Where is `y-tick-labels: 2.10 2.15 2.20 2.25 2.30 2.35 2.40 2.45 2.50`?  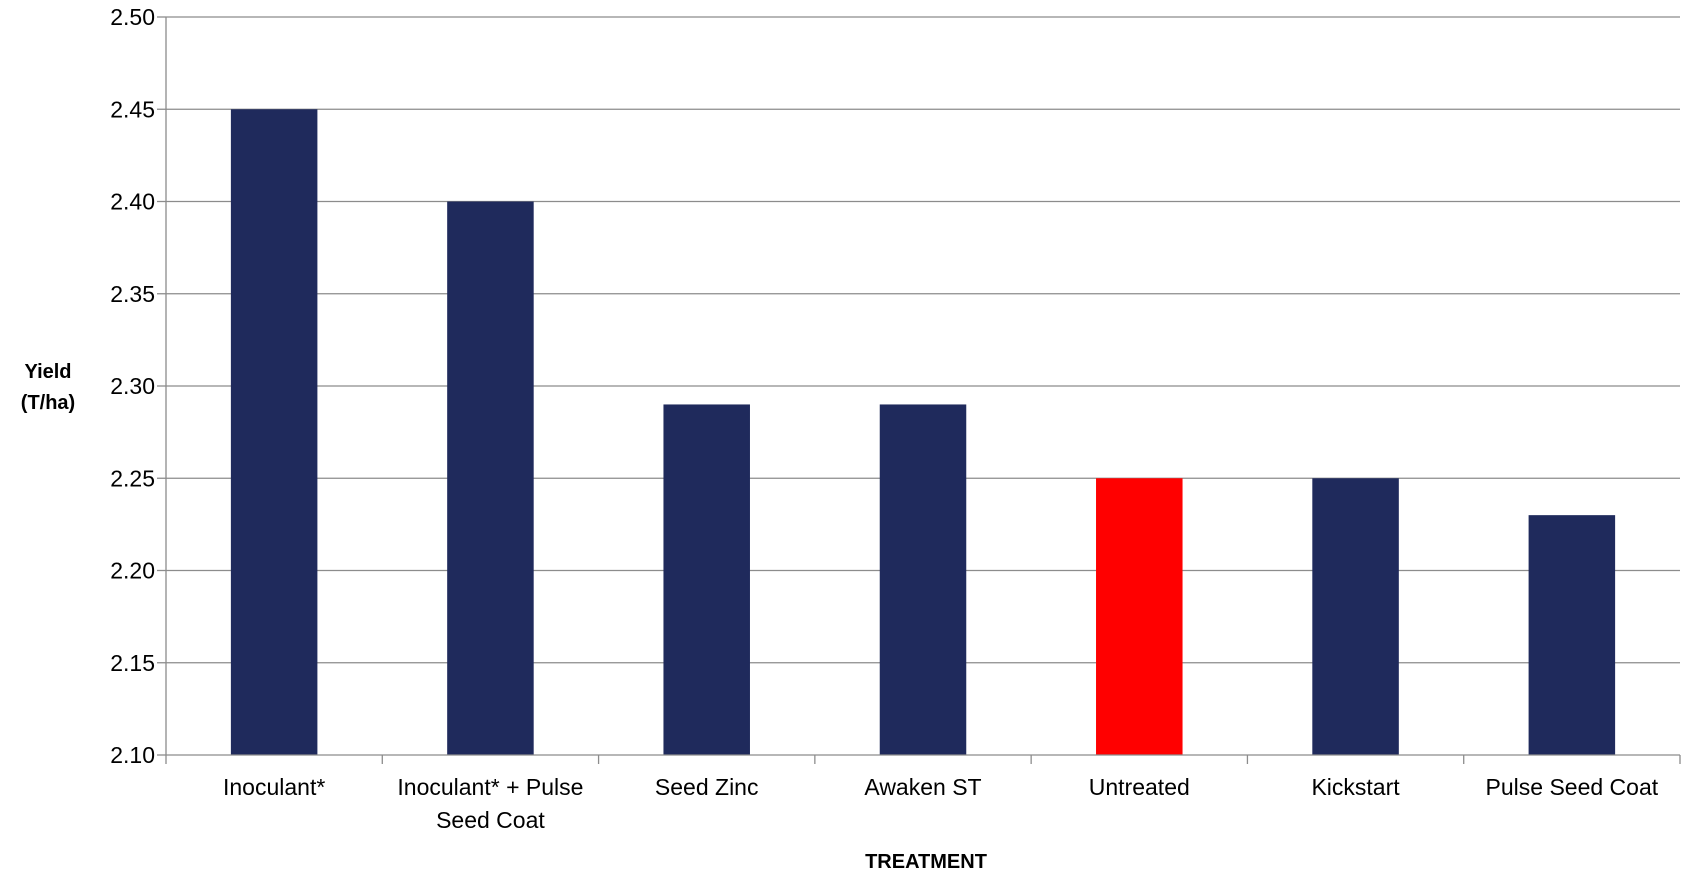
y-tick-labels: 2.10 2.15 2.20 2.25 2.30 2.35 2.40 2.45 2.50 is located at coordinates (132, 386).